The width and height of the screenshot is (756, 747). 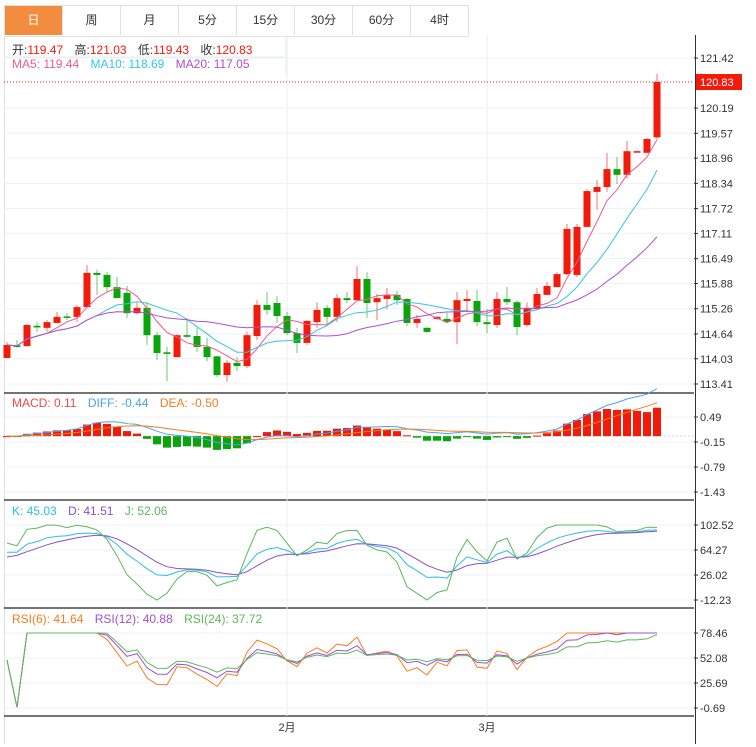 What do you see at coordinates (714, 684) in the screenshot?
I see `rsi-tick-label: 25.69` at bounding box center [714, 684].